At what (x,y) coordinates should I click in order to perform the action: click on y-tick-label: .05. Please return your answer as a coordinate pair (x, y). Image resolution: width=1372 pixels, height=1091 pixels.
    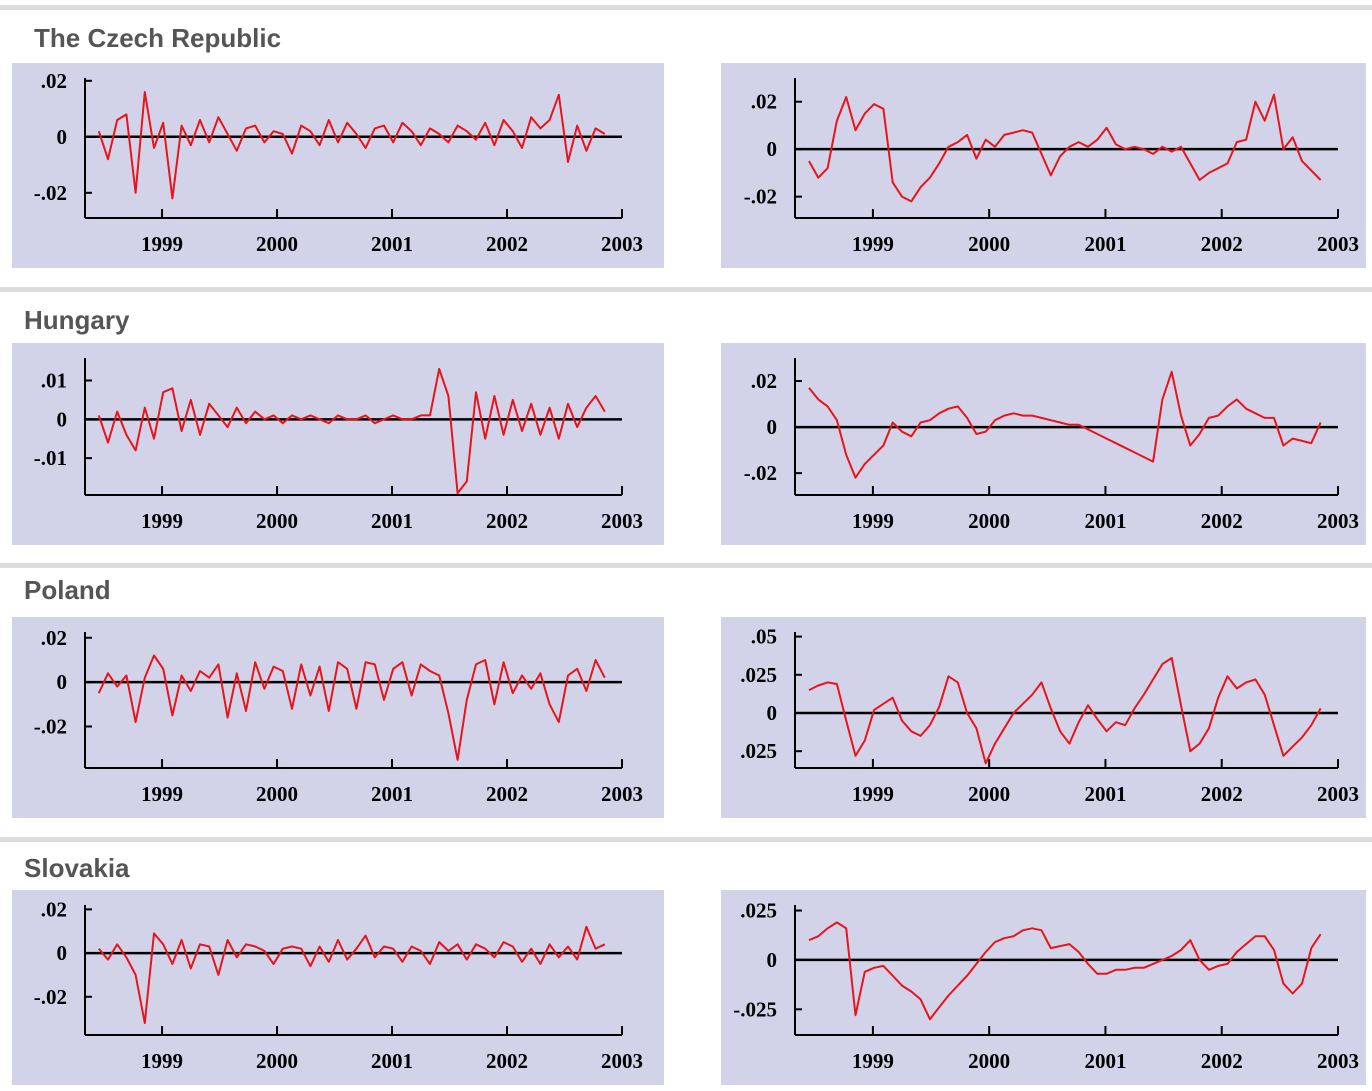
    Looking at the image, I should click on (764, 637).